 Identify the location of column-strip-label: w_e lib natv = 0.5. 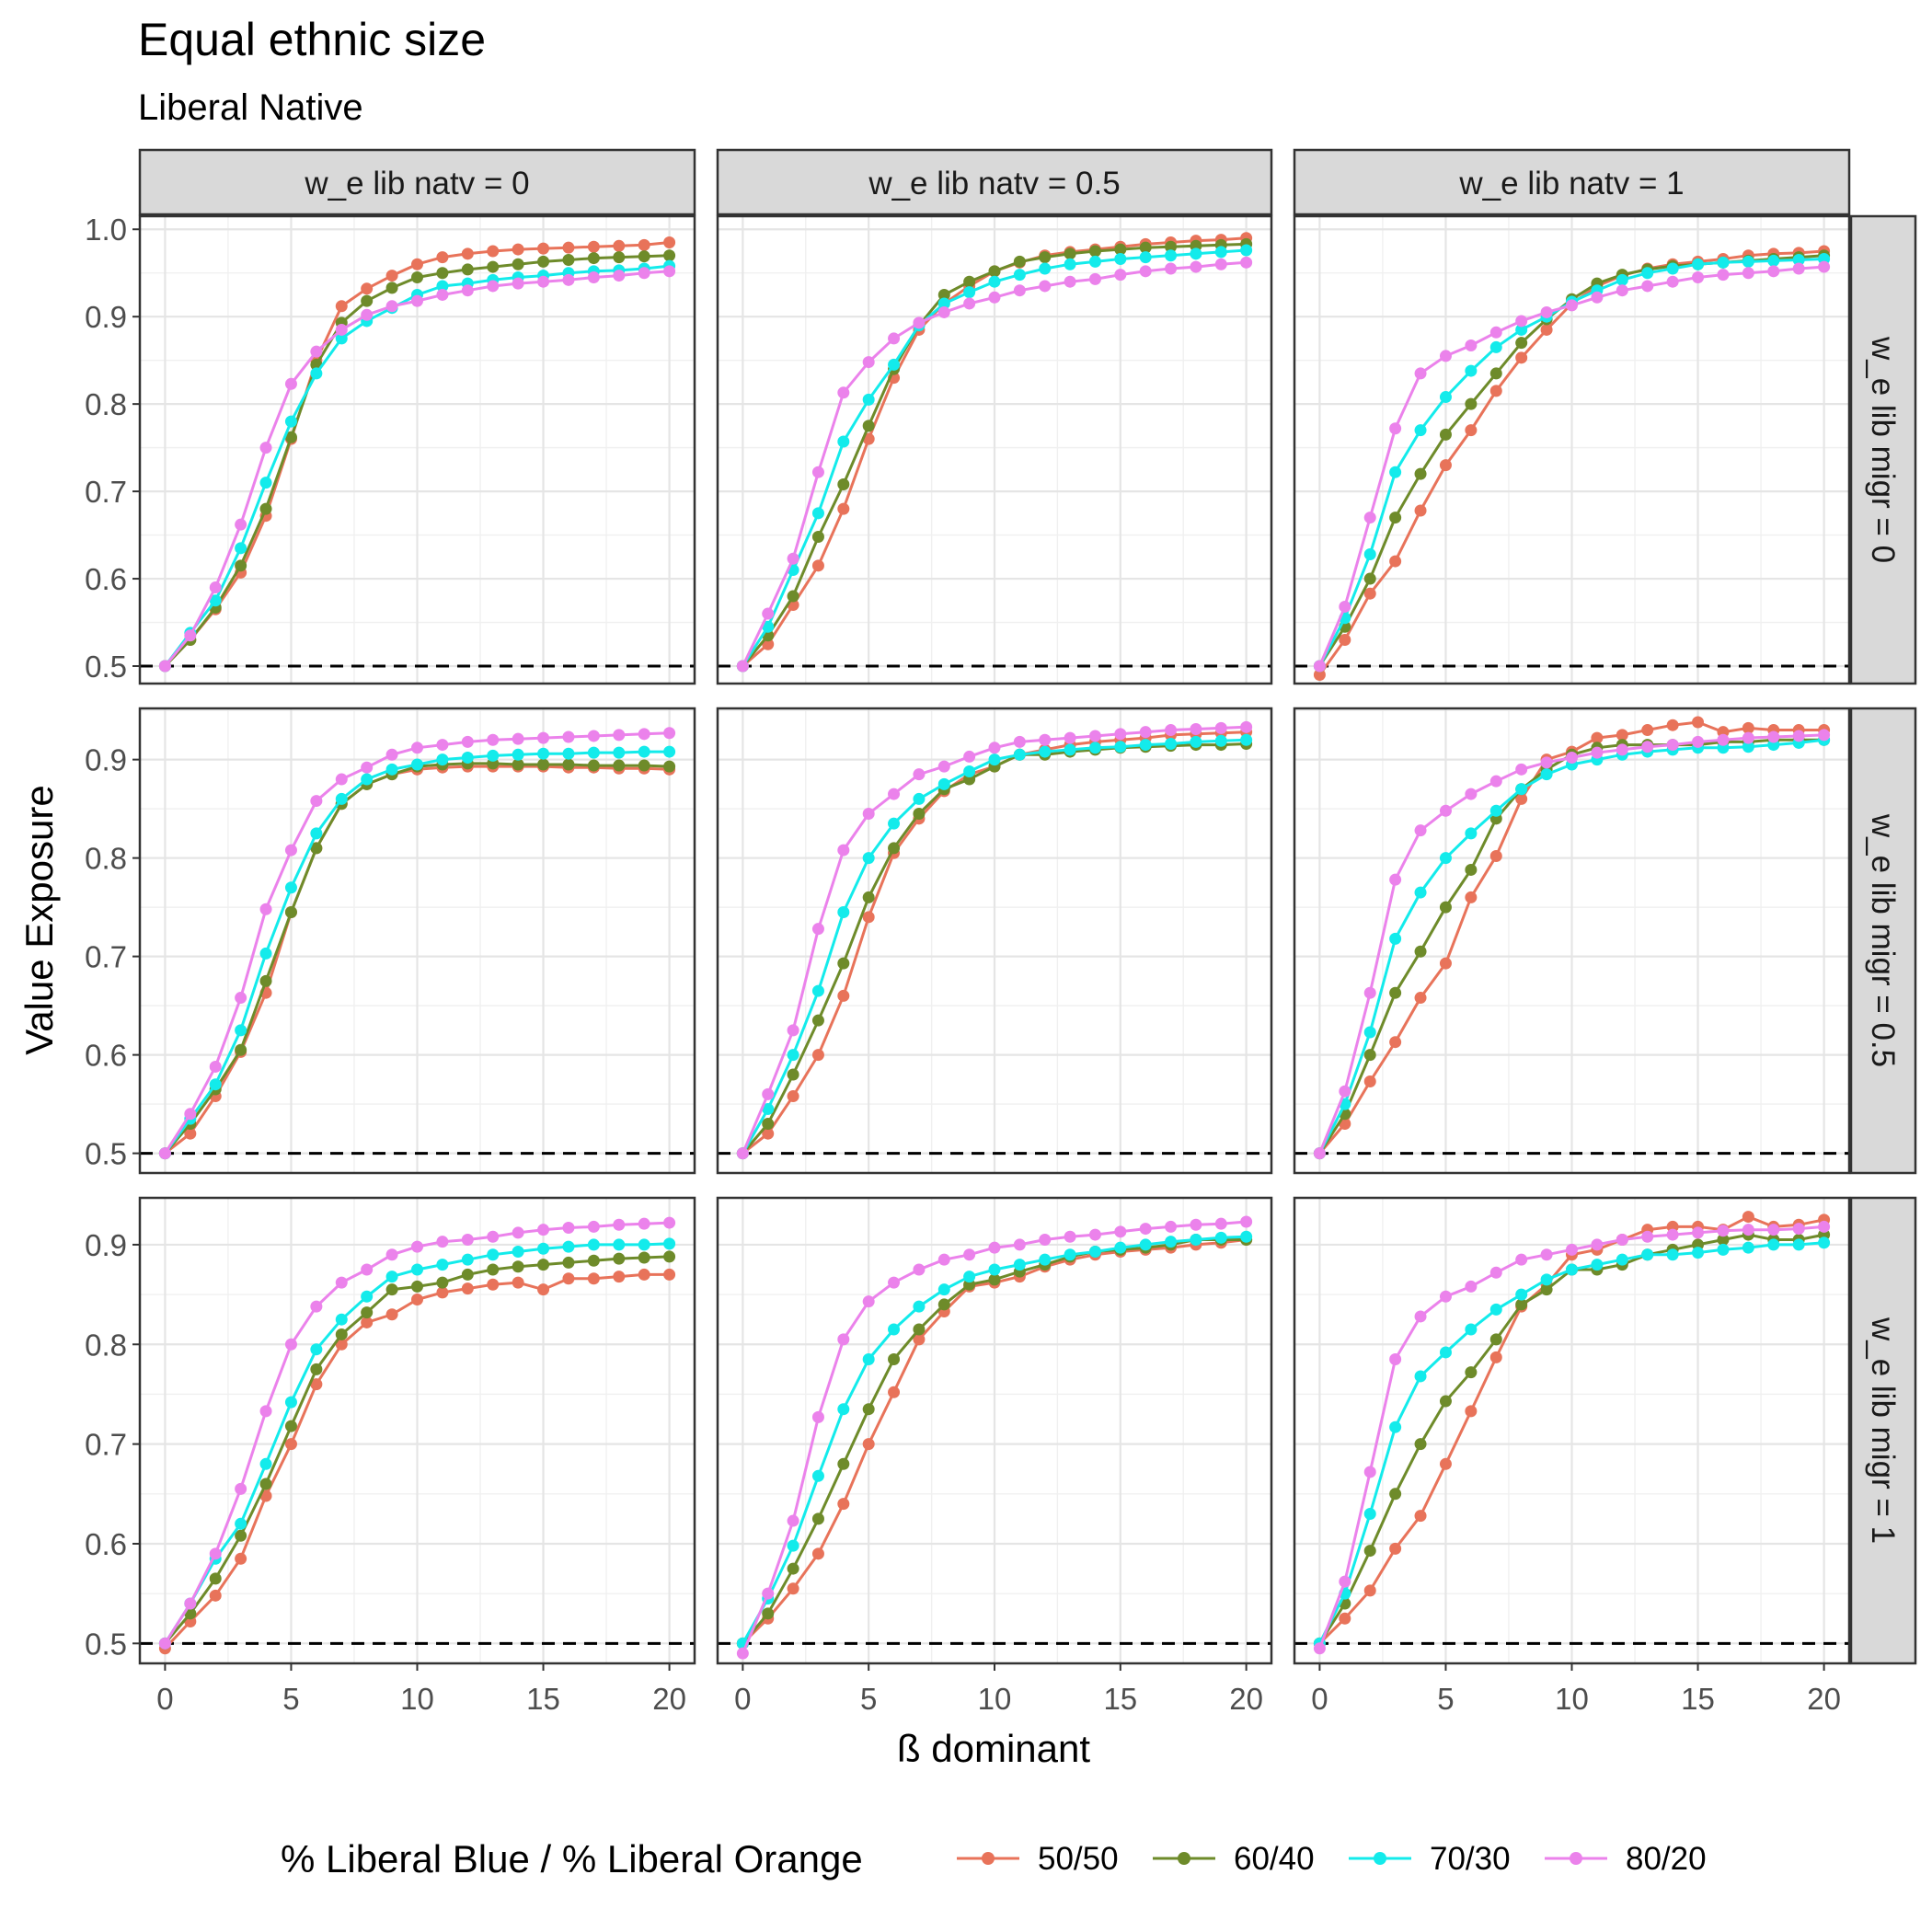
(994, 183).